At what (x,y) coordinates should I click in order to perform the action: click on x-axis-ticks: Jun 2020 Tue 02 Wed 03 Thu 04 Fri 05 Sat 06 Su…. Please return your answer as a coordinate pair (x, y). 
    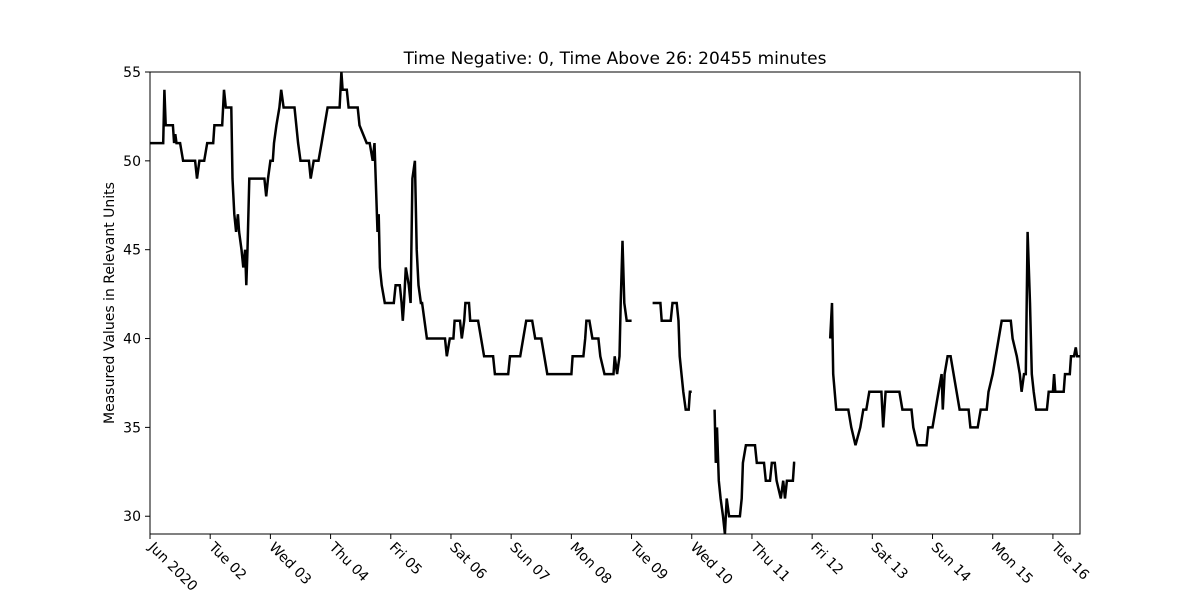
    Looking at the image, I should click on (618, 564).